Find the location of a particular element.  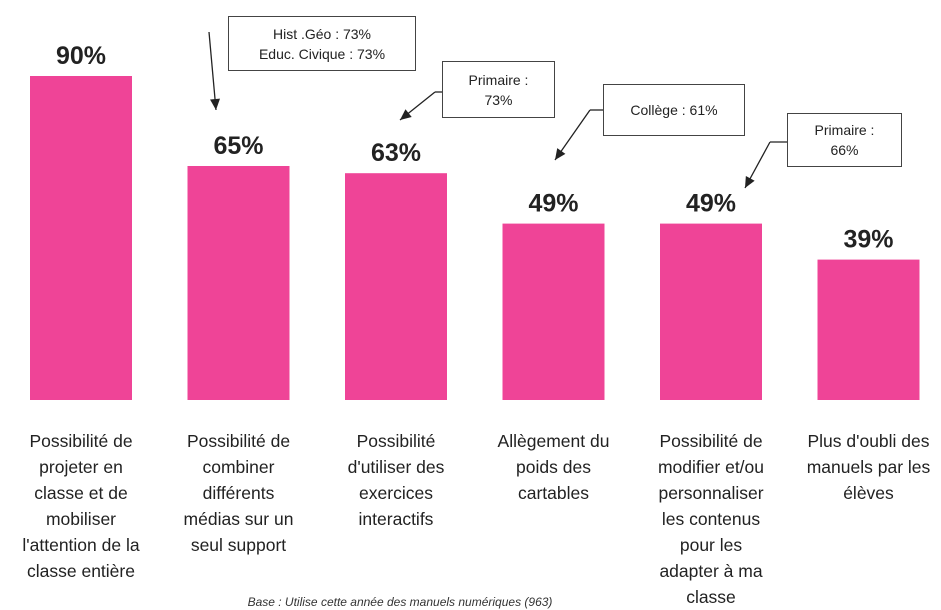

category-label-line: mobiliser is located at coordinates (81, 519).